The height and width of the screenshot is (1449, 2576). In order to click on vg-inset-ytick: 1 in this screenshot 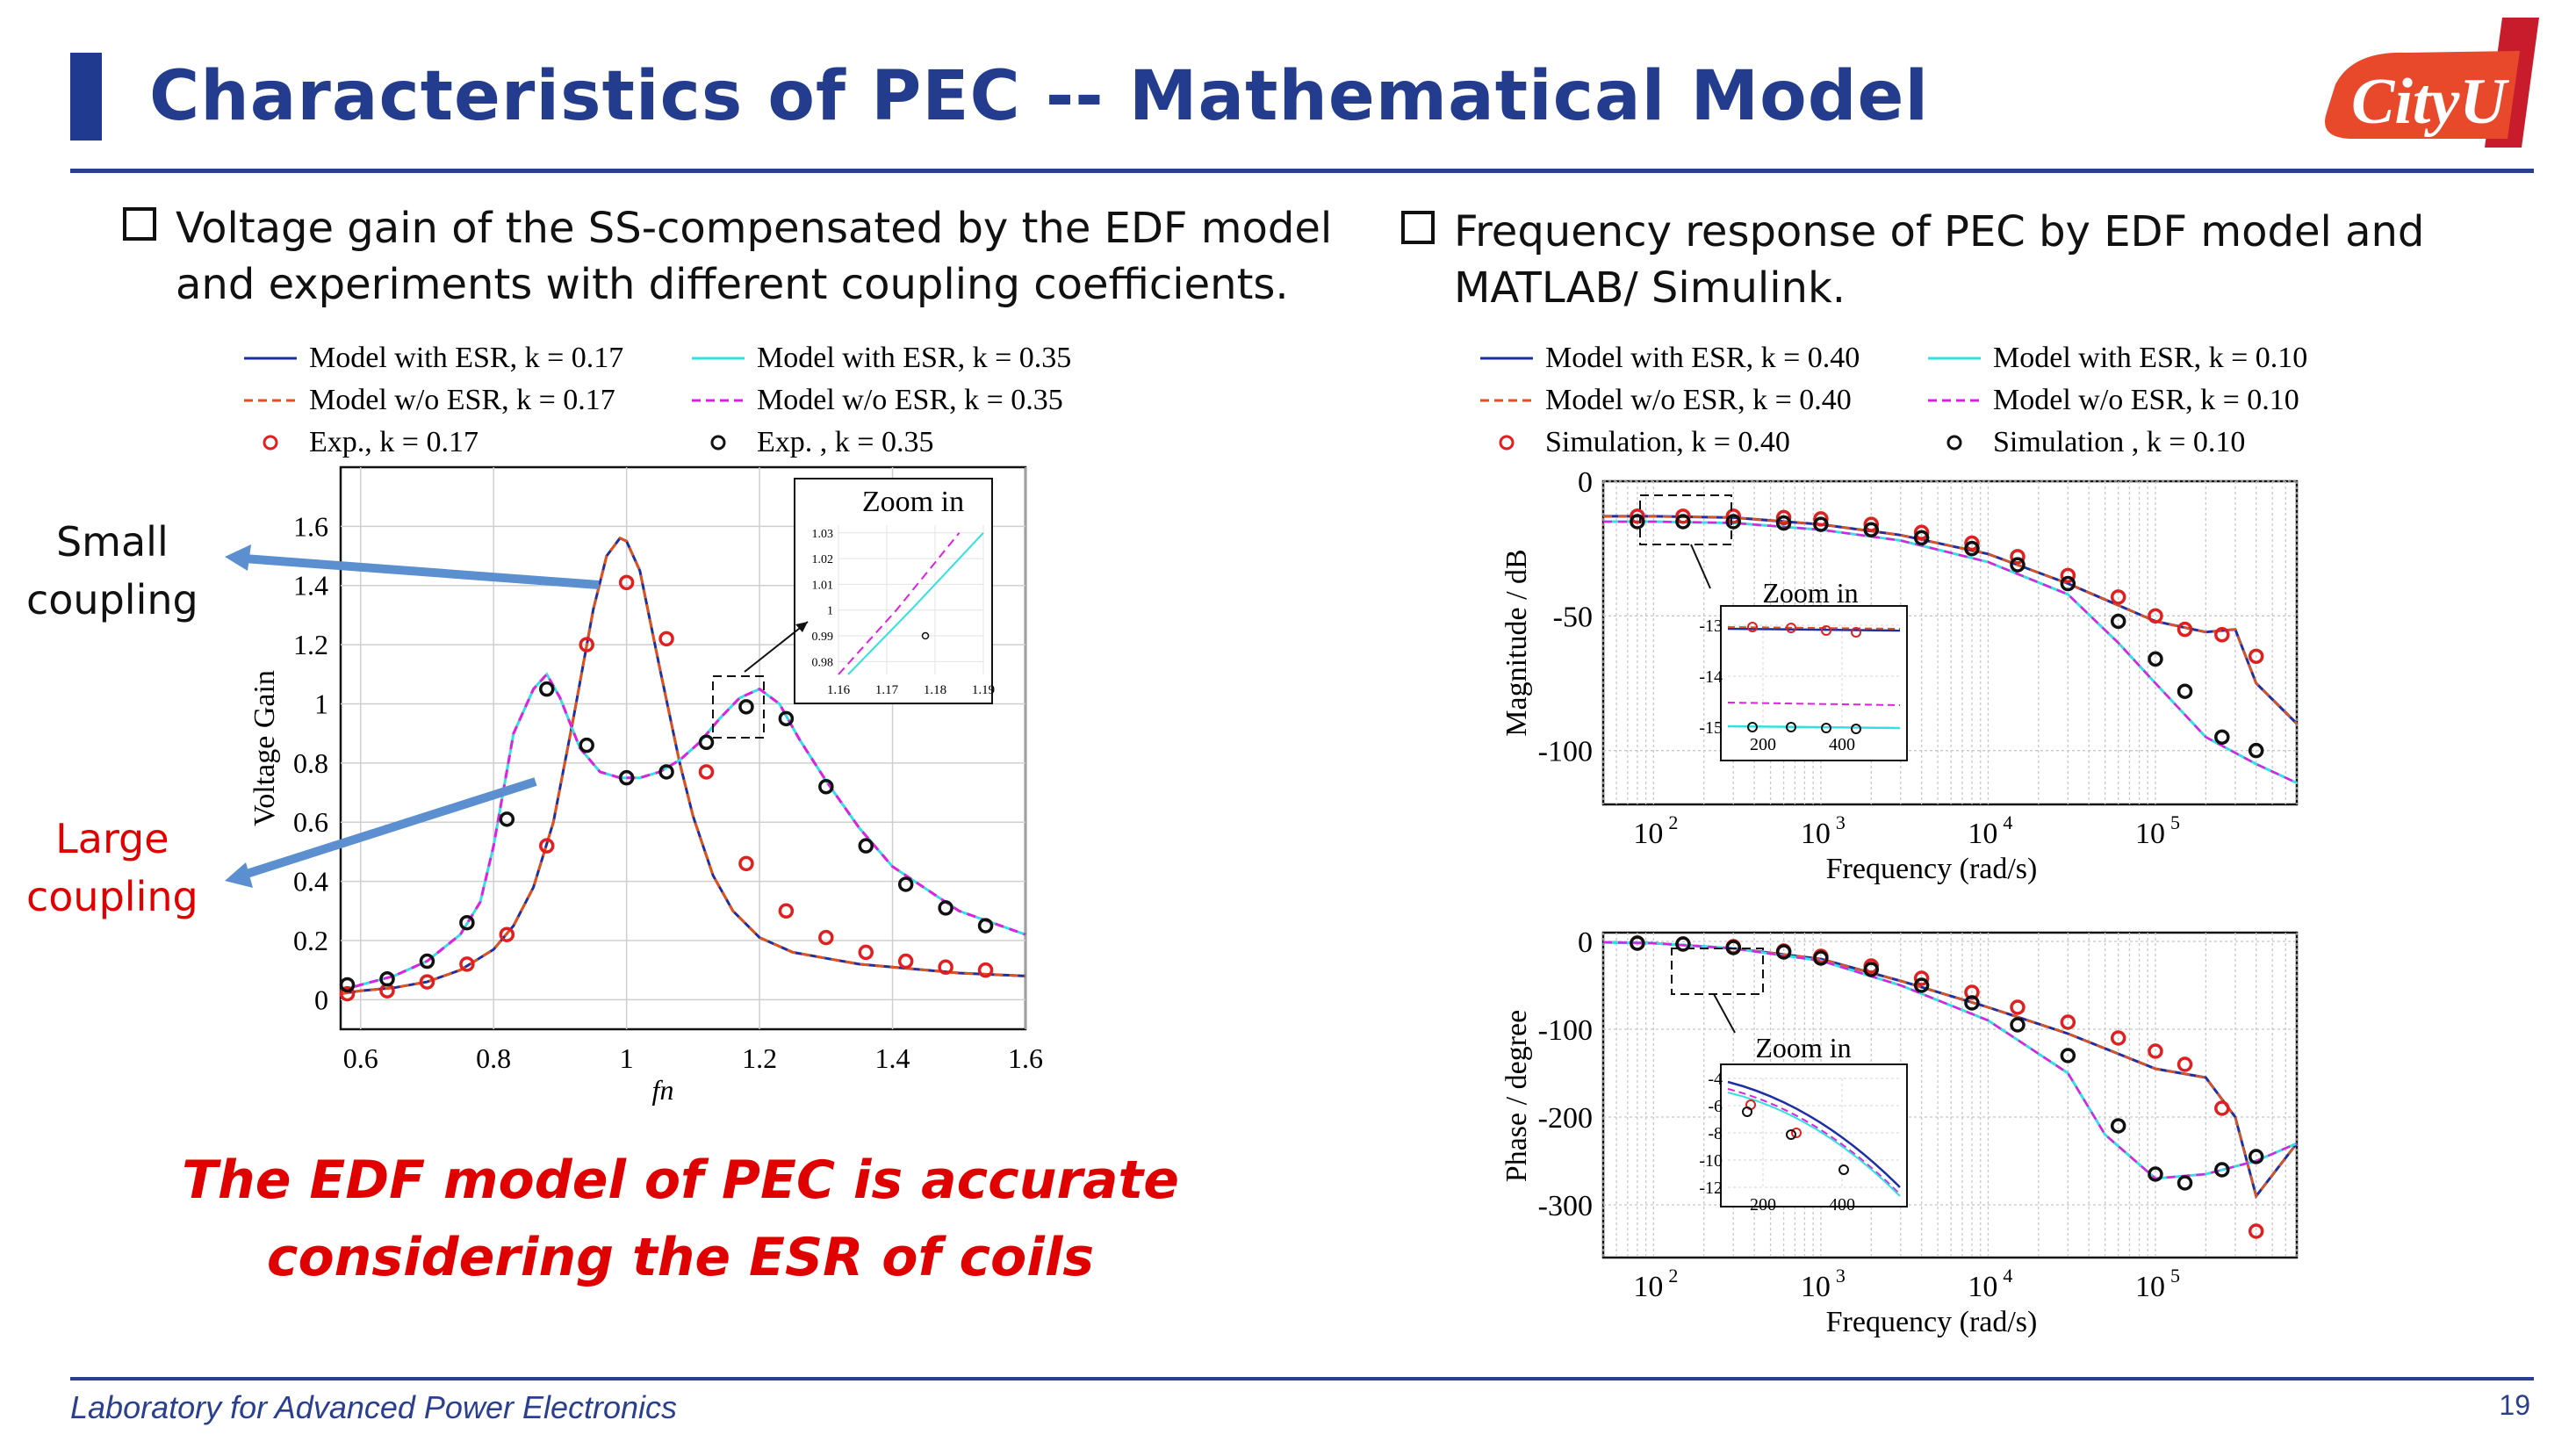, I will do `click(830, 611)`.